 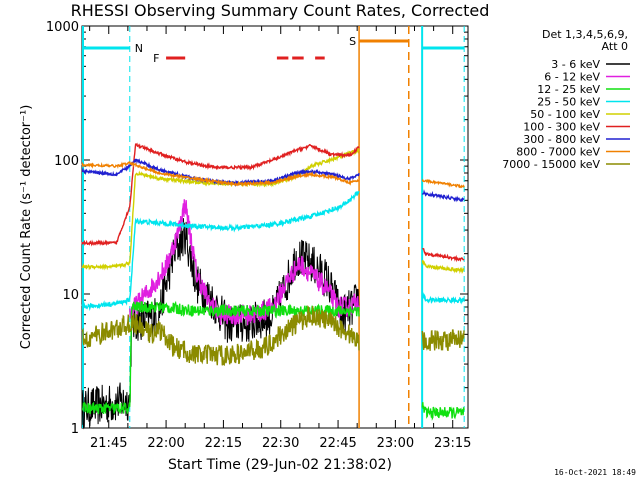 What do you see at coordinates (75, 429) in the screenshot?
I see `y-tick-label: 1` at bounding box center [75, 429].